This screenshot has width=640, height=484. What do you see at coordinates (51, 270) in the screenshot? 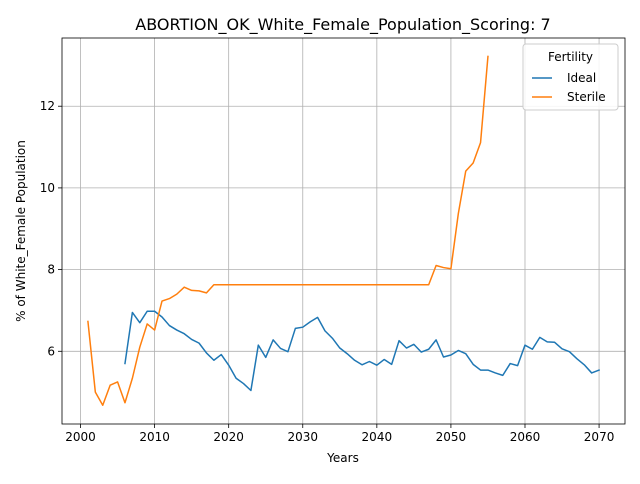
I see `y-tick-label: 8` at bounding box center [51, 270].